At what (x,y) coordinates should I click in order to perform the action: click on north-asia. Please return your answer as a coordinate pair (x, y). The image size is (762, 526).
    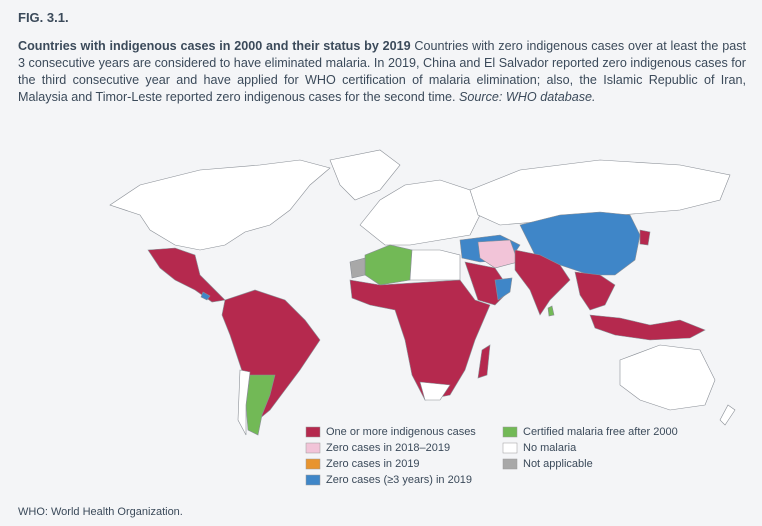
    Looking at the image, I should click on (600, 192).